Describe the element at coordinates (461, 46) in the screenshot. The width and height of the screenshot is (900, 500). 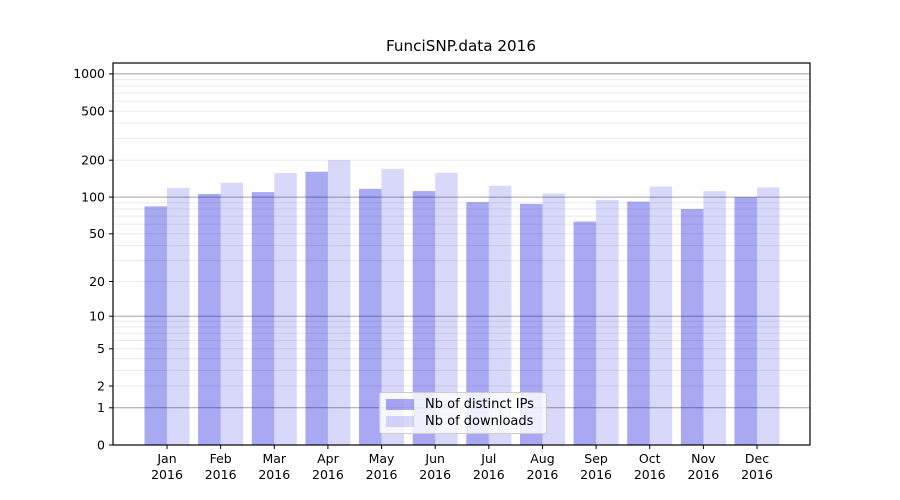
I see `chart-title: FunciSNP.data 2016` at that location.